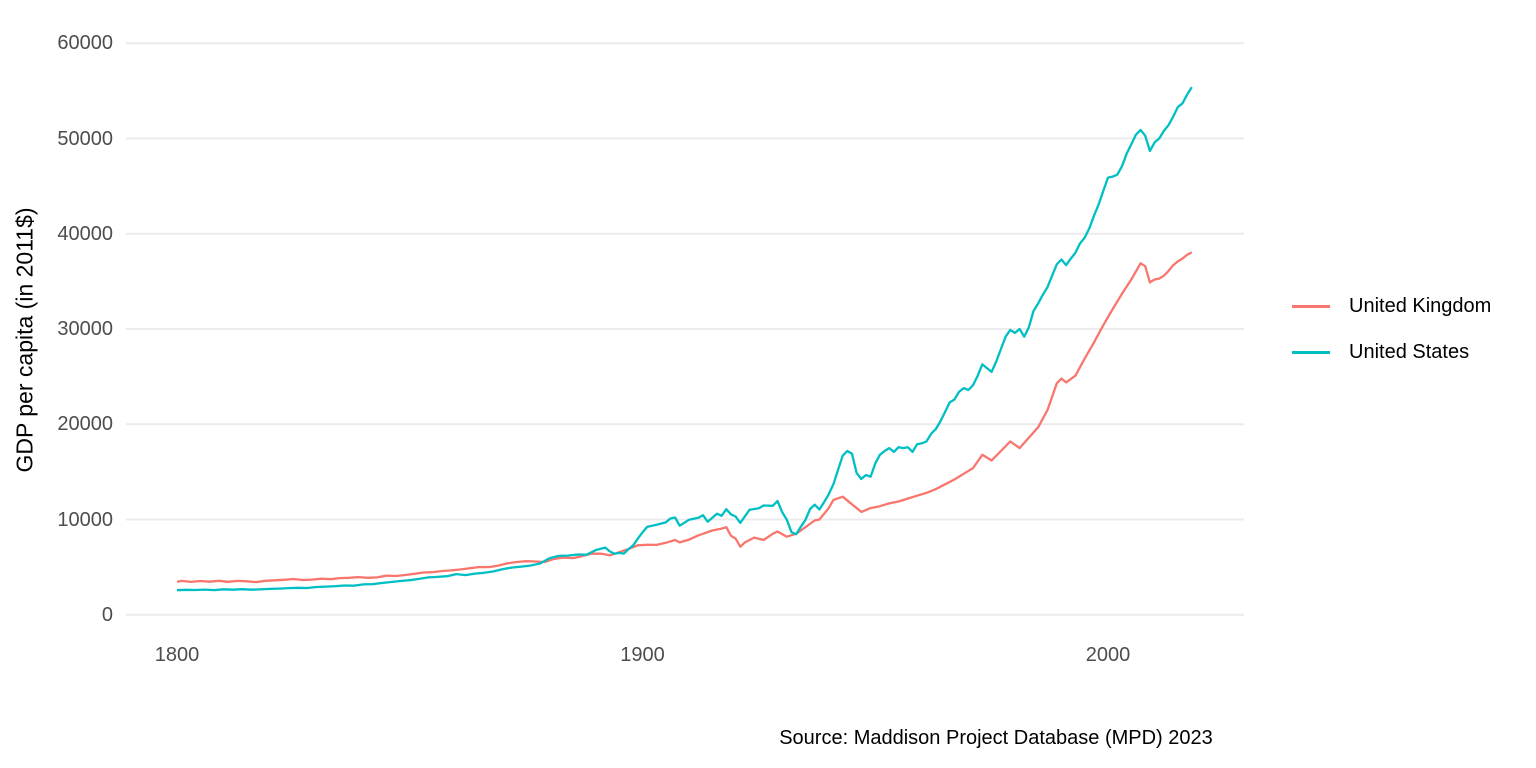  Describe the element at coordinates (1108, 655) in the screenshot. I see `x-tick-label: 2000` at that location.